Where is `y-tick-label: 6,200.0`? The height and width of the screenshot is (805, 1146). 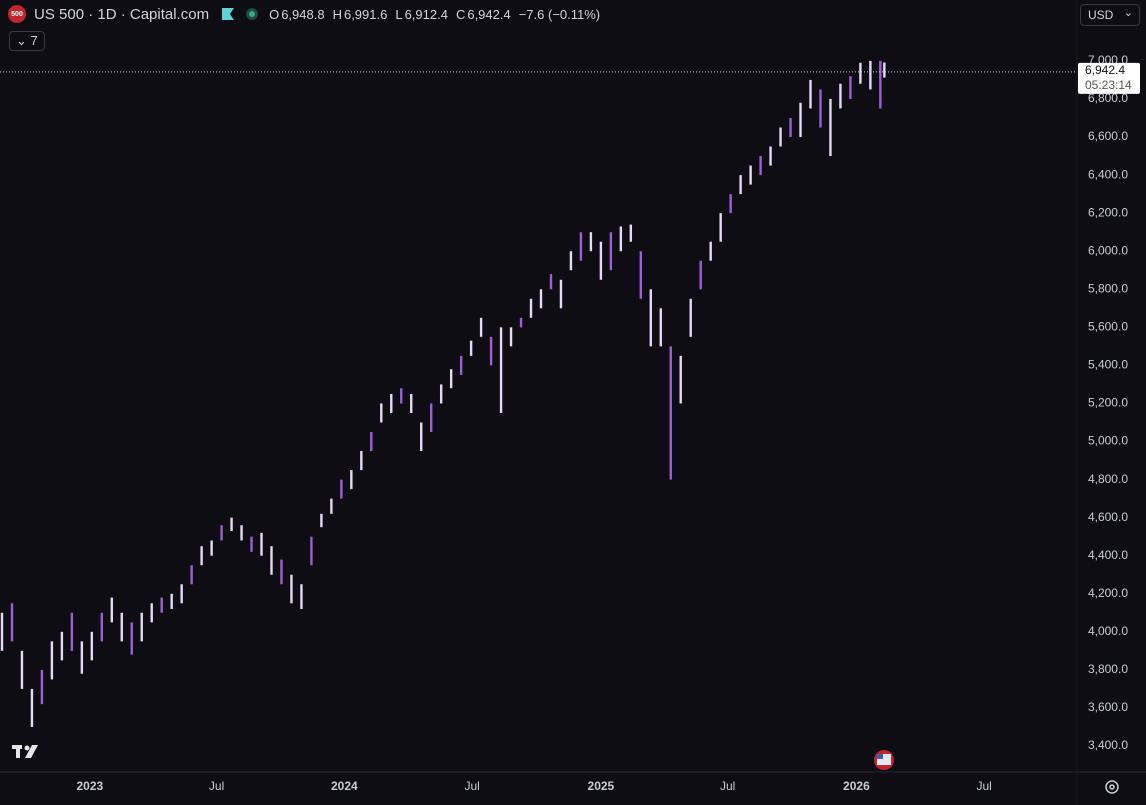
y-tick-label: 6,200.0 is located at coordinates (1108, 212).